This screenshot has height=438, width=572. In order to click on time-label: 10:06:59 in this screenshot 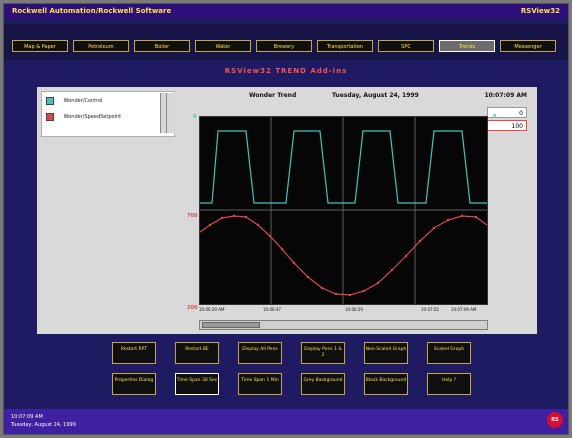, I will do `click(354, 309)`.